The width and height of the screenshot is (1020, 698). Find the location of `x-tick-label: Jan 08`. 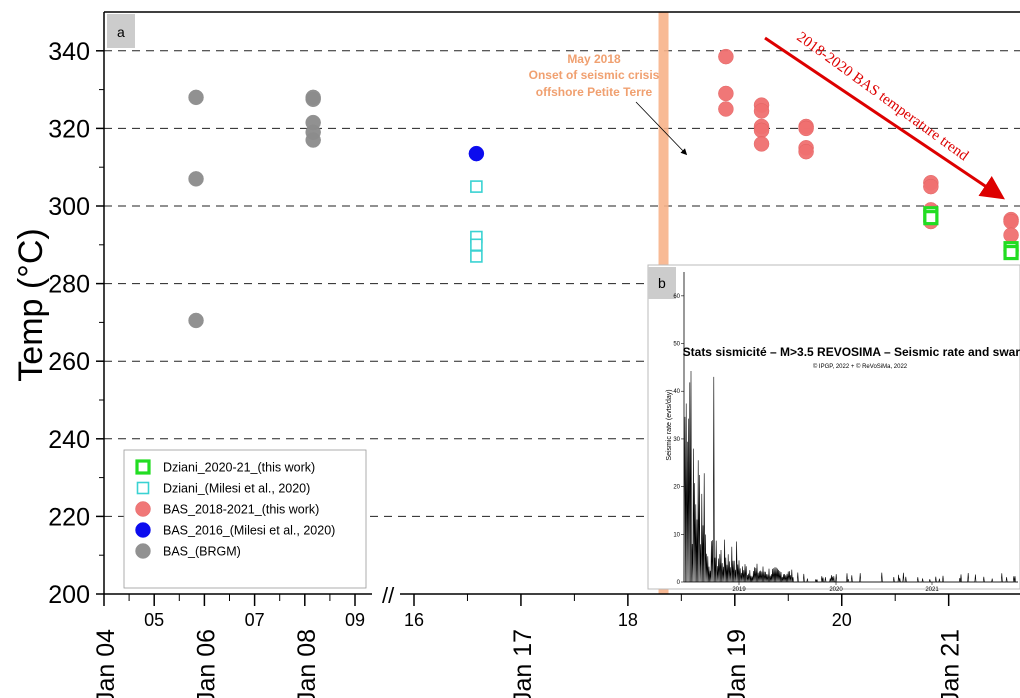

x-tick-label: Jan 08 is located at coordinates (307, 663).